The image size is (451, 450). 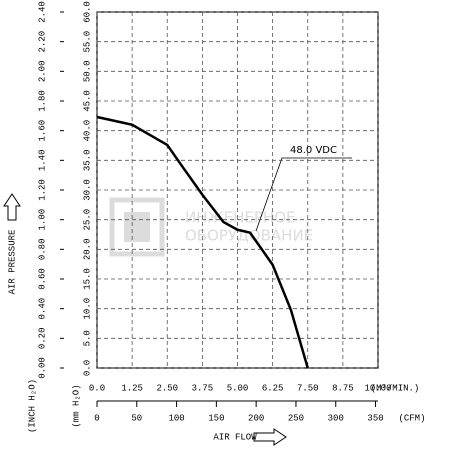 I want to click on x2-tick-label: 200, so click(x=256, y=418).